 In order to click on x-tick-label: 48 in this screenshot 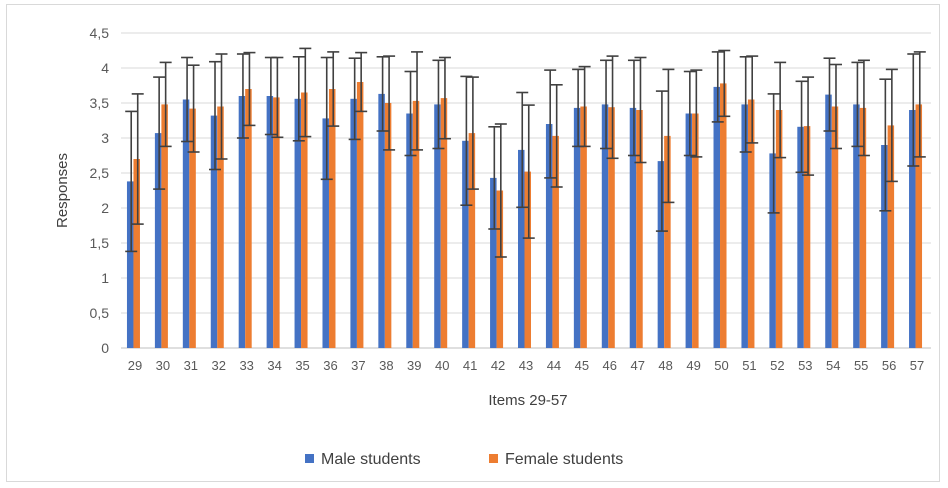, I will do `click(665, 365)`.